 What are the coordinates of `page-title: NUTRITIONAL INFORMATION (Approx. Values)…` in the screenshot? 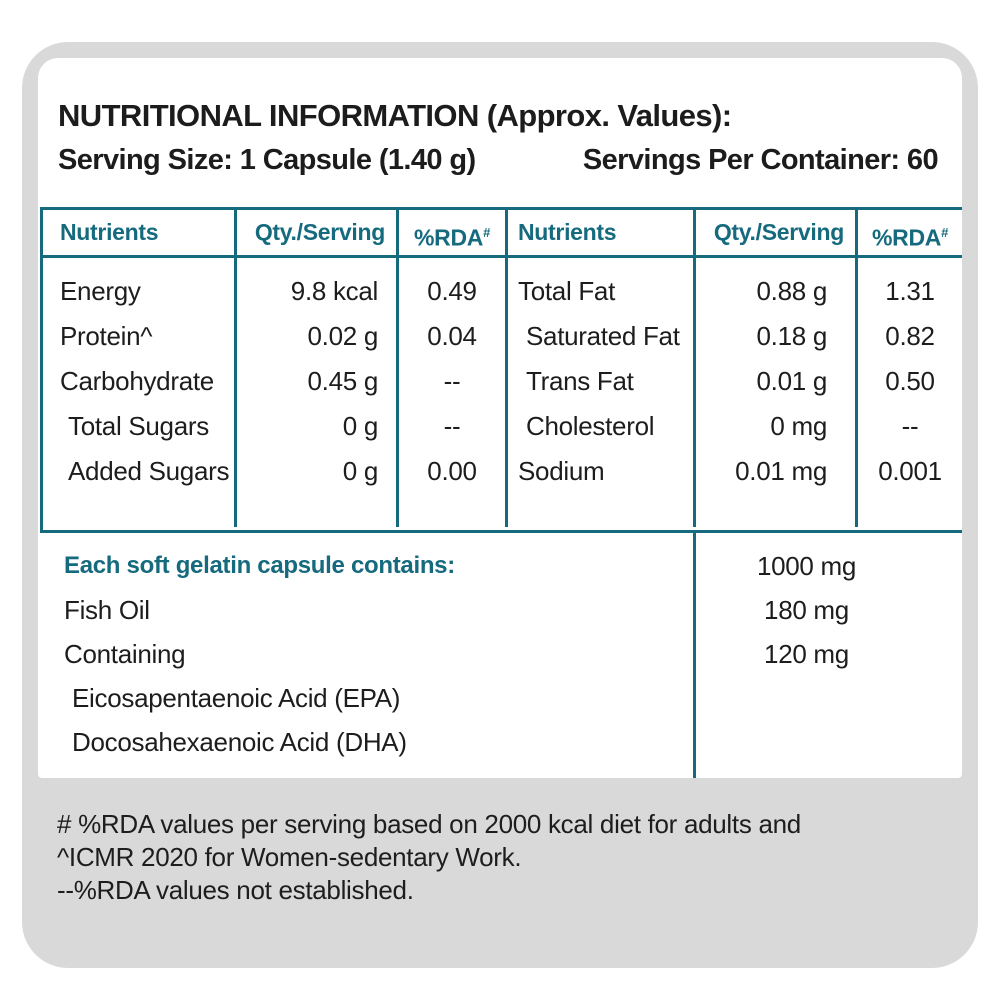 It's located at (395, 115).